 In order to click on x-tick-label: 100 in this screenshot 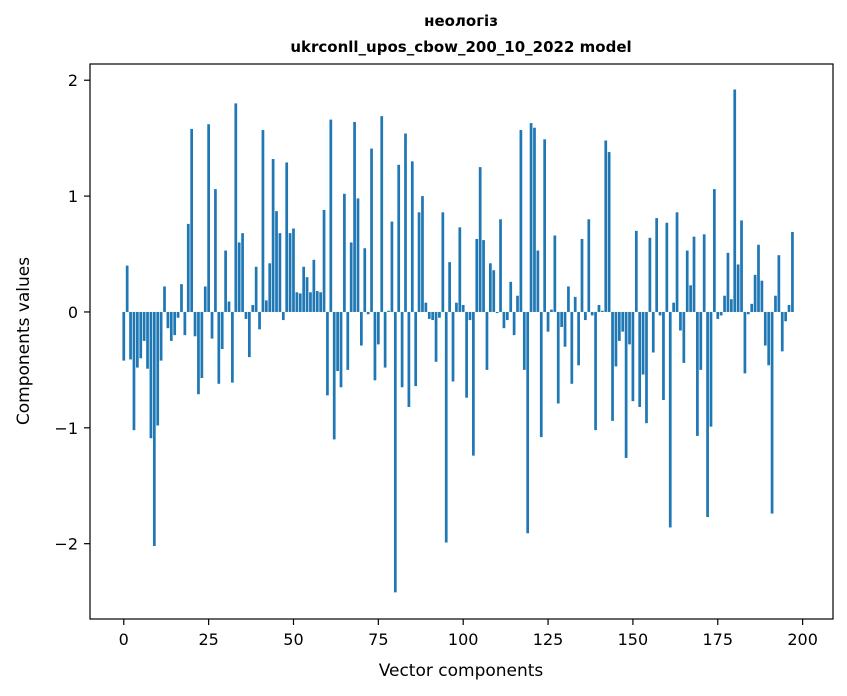, I will do `click(463, 639)`.